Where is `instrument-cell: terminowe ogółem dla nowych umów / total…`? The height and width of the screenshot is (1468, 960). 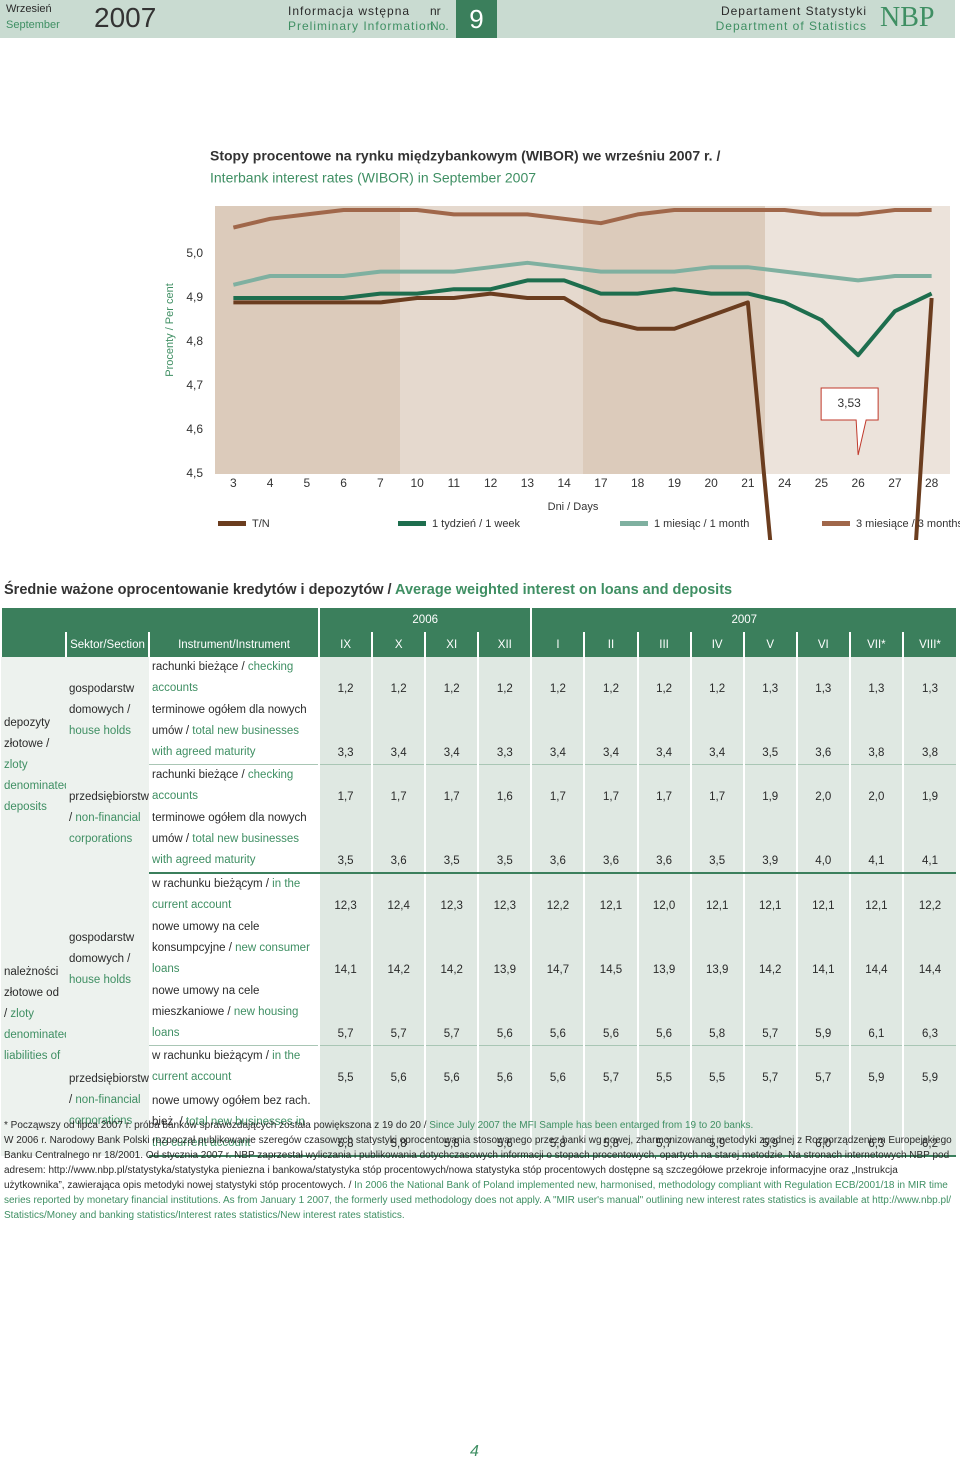 instrument-cell: terminowe ogółem dla nowych umów / total… is located at coordinates (234, 732).